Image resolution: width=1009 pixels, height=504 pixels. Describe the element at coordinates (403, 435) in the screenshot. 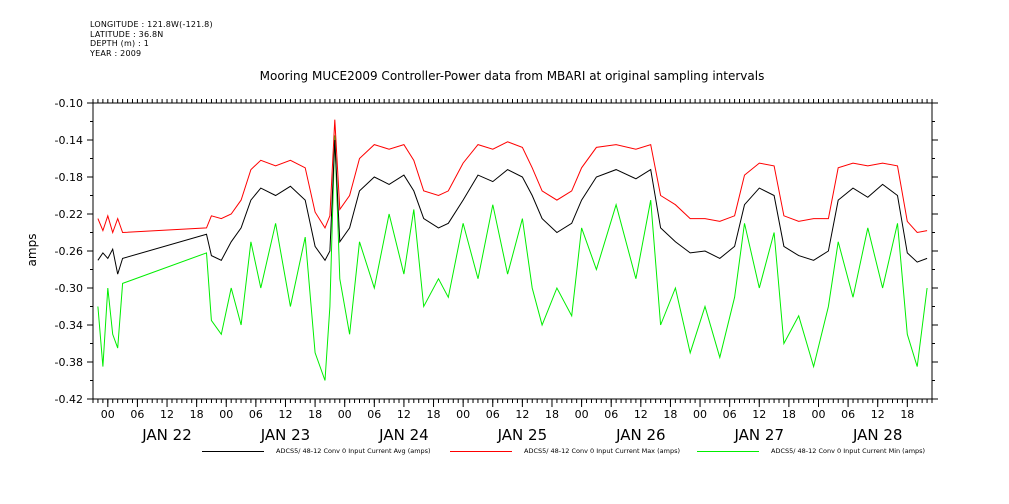

I see `x-day-label: JAN 24` at that location.